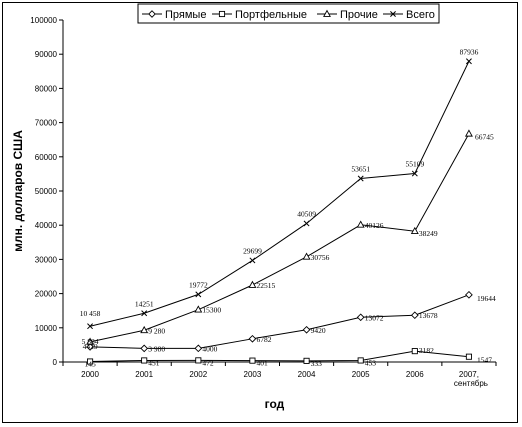 Image resolution: width=522 pixels, height=427 pixels. Describe the element at coordinates (307, 374) in the screenshot. I see `x-tick-label: 2004` at that location.